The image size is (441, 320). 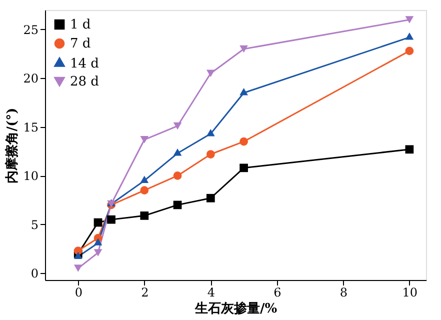 What do you see at coordinates (30, 127) in the screenshot?
I see `y-tick-label: 15` at bounding box center [30, 127].